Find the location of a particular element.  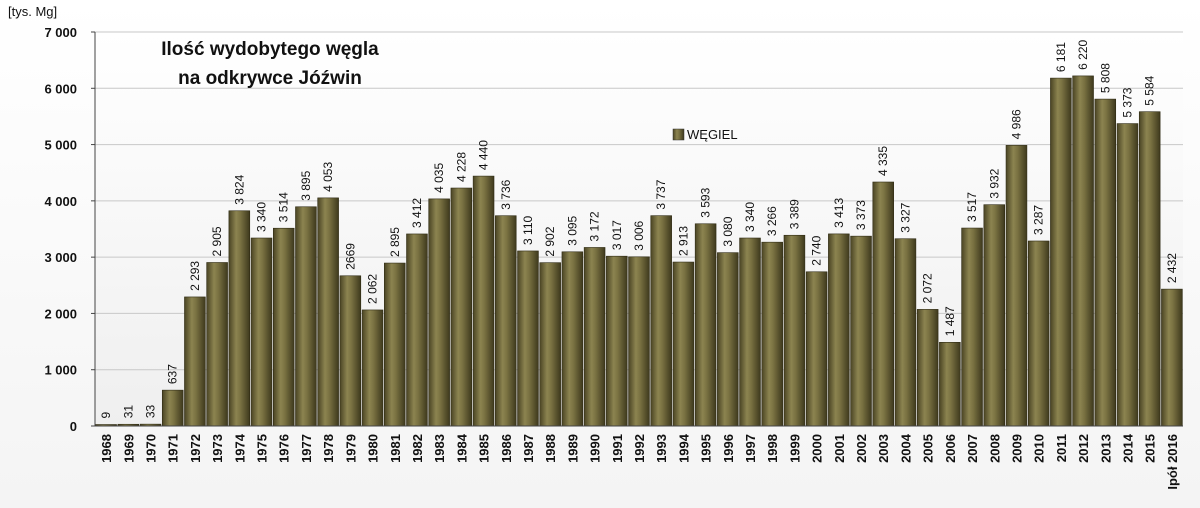

x-tick-label: 2012 is located at coordinates (1083, 448).